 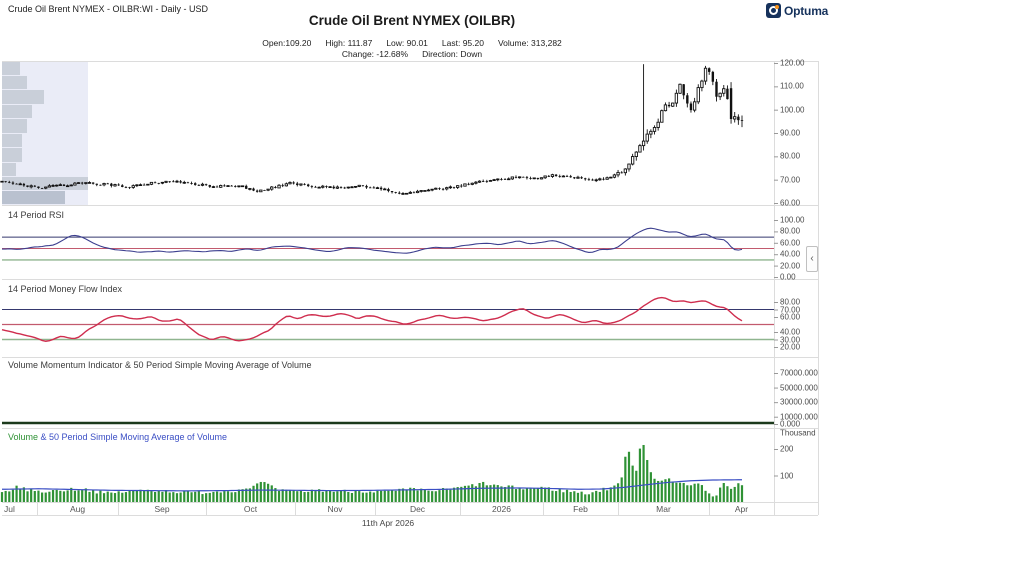 What do you see at coordinates (787, 449) in the screenshot?
I see `volume-axis-label: 200` at bounding box center [787, 449].